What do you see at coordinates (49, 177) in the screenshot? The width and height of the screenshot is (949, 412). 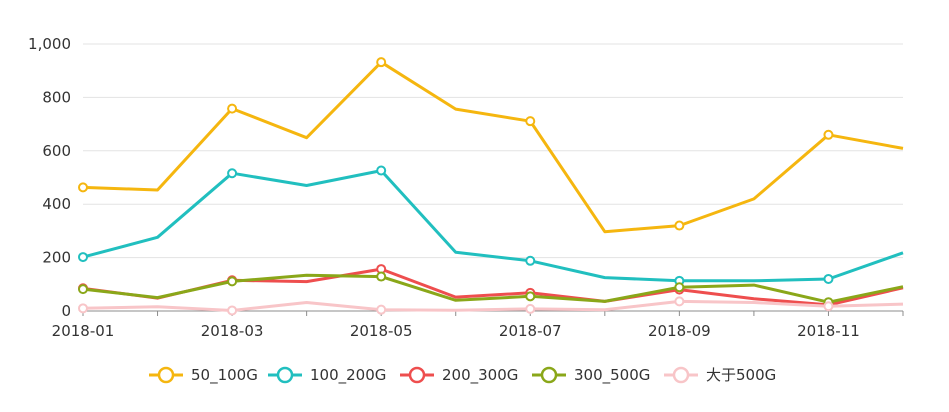 I see `y-axis-ticks: 0 200 400 600 800 1,000` at bounding box center [49, 177].